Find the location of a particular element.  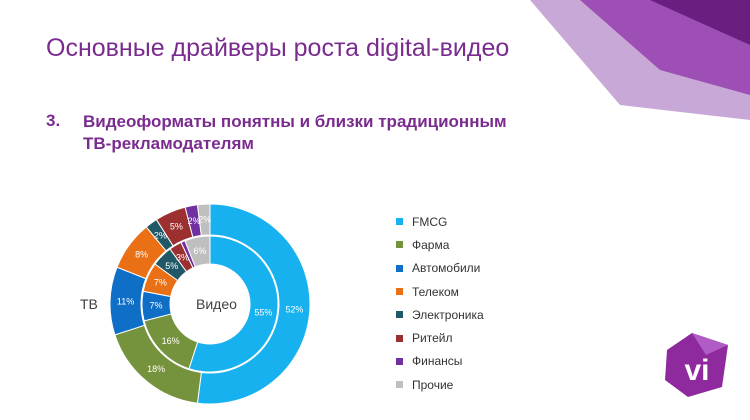

logo-text: vi is located at coordinates (696, 370).